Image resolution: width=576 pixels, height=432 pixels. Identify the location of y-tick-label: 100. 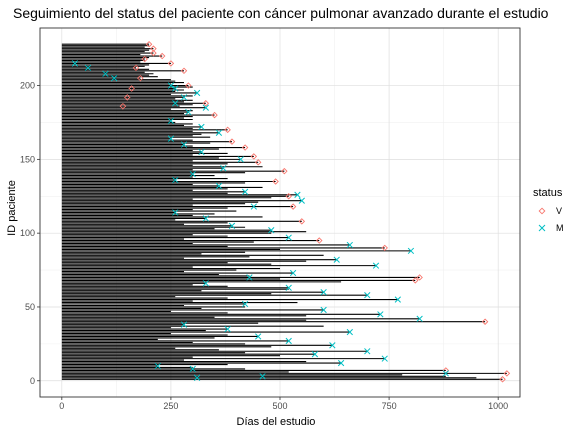
(27, 233).